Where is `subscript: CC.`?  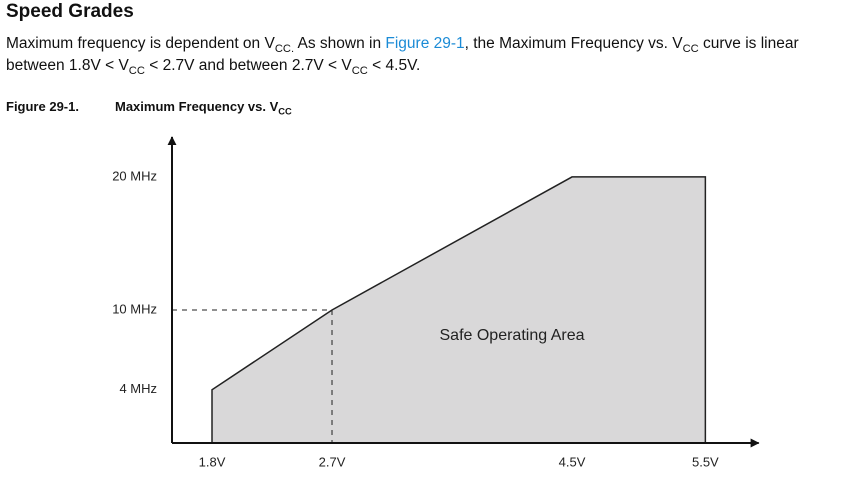 subscript: CC. is located at coordinates (284, 48).